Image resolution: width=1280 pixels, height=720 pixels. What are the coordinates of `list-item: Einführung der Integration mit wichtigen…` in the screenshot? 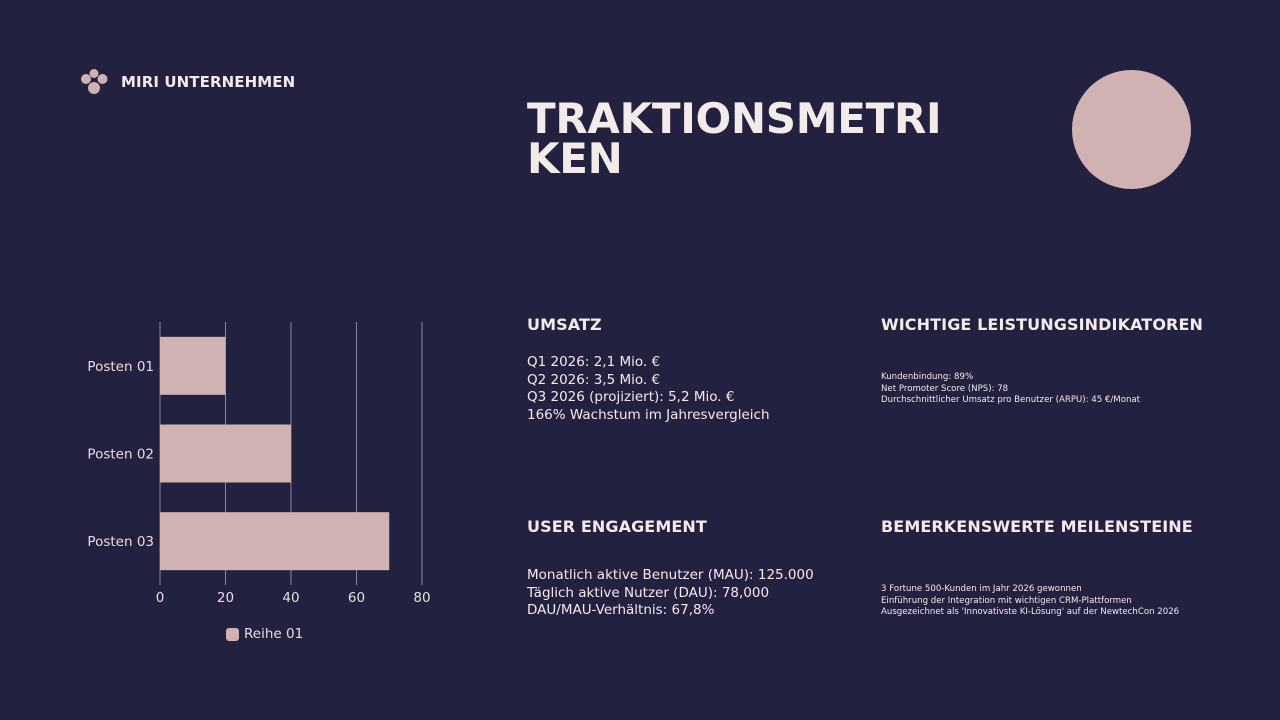 It's located at (1006, 600).